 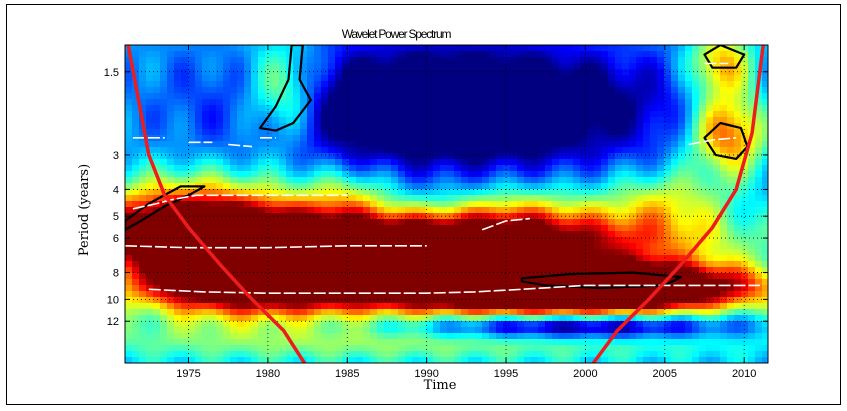 What do you see at coordinates (724, 57) in the screenshot?
I see `significance-contour` at bounding box center [724, 57].